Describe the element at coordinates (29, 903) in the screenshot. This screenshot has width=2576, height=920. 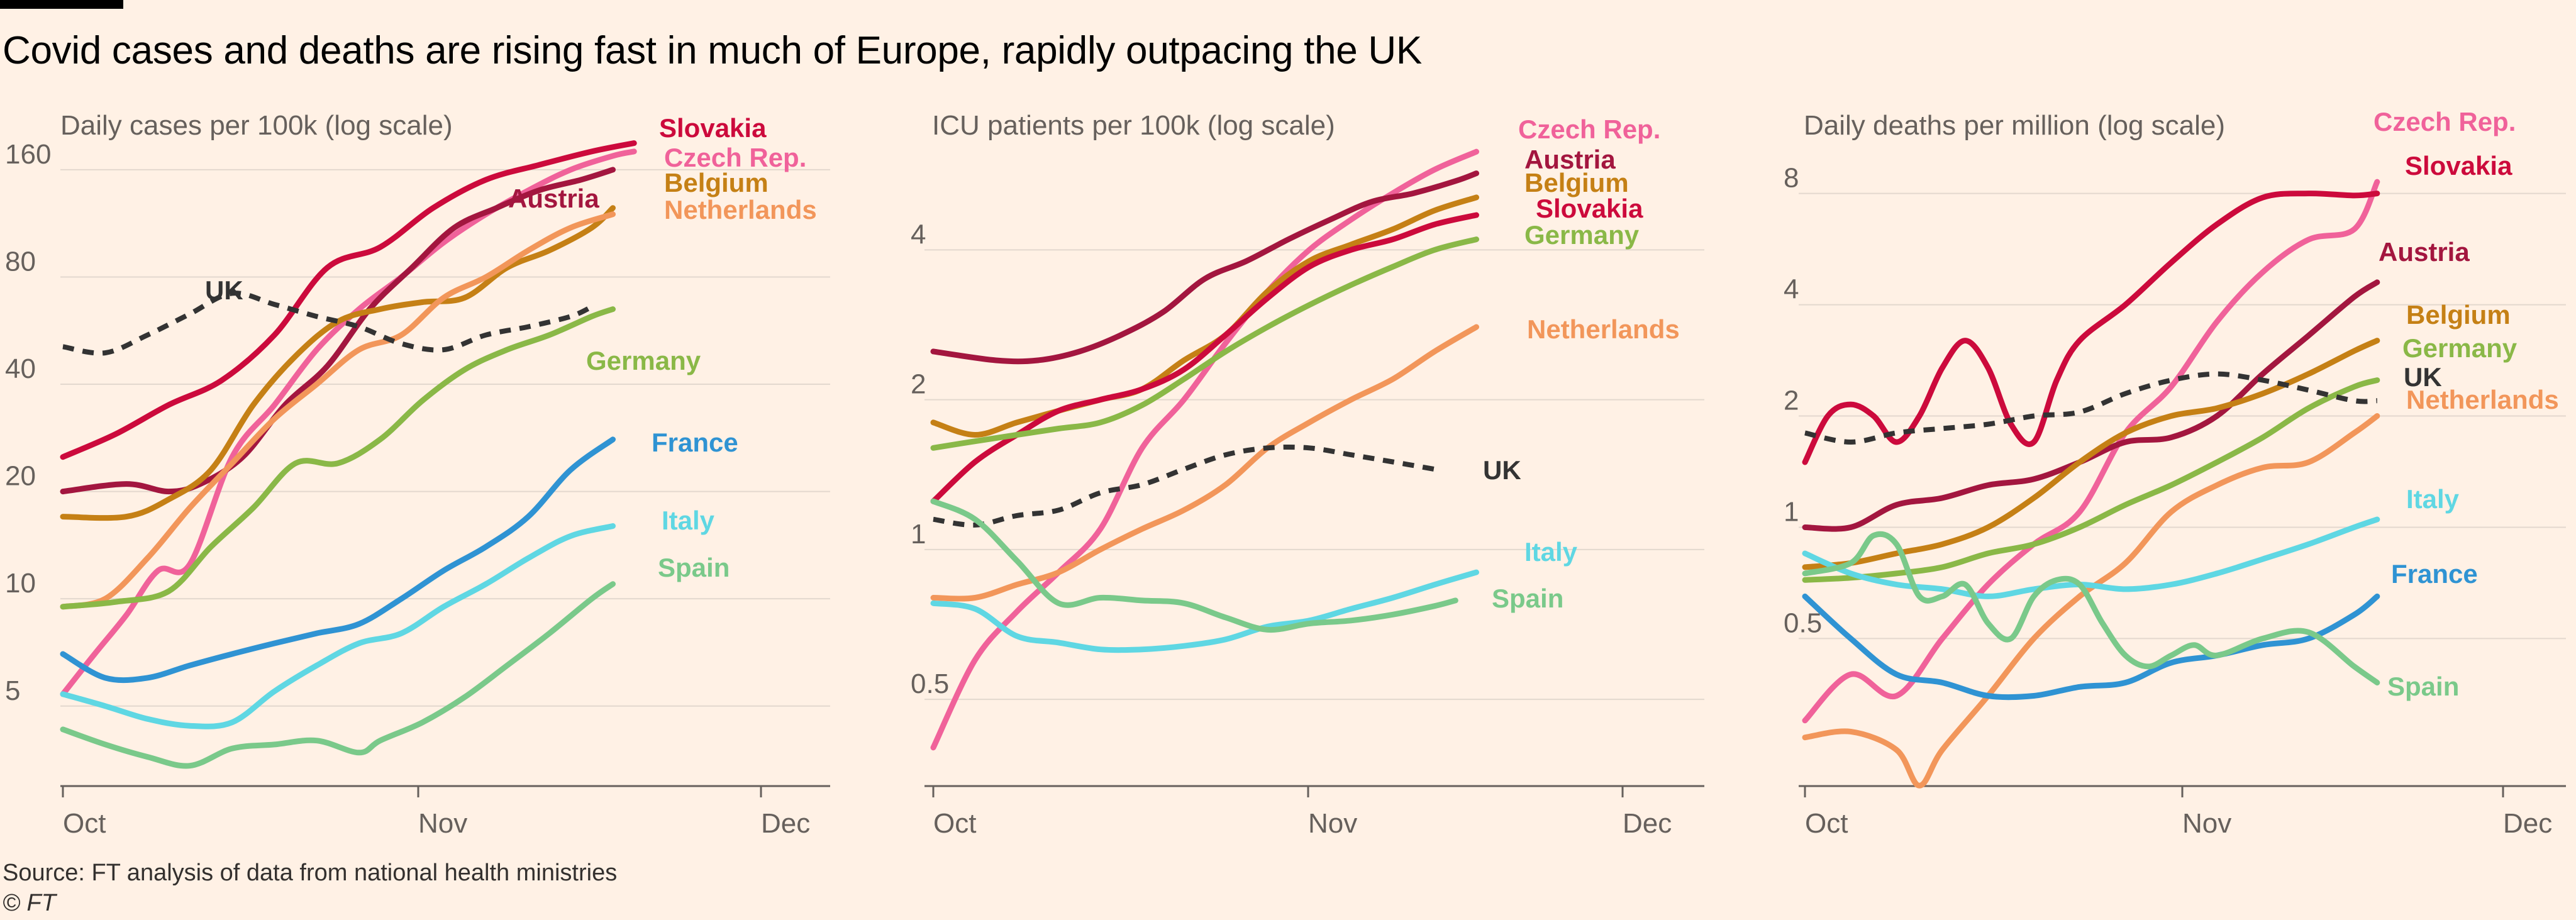
I see `copyright: © FT` at that location.